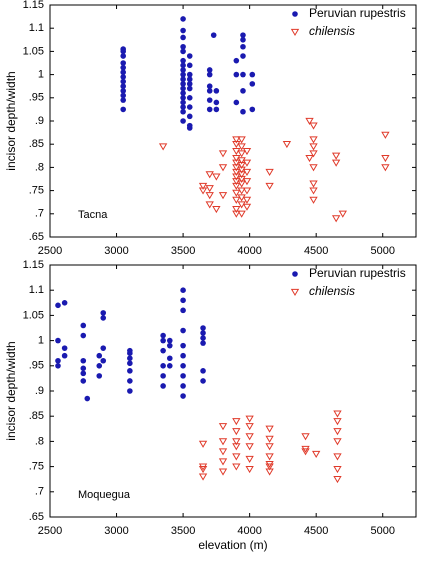  What do you see at coordinates (104, 495) in the screenshot?
I see `annotation: Moquegua` at bounding box center [104, 495].